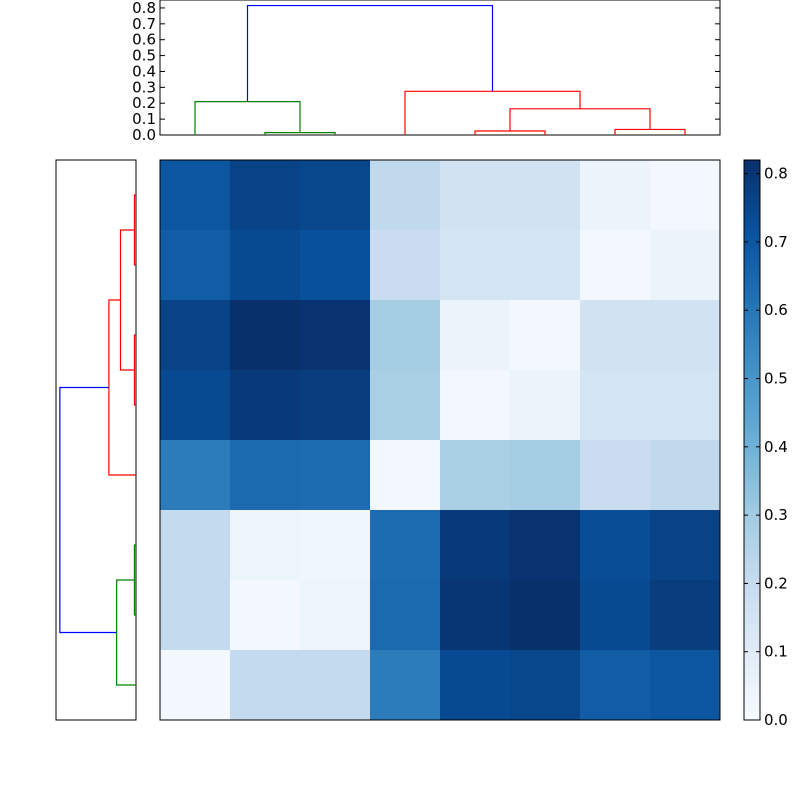  I want to click on left-dendrogram-frame, so click(96, 440).